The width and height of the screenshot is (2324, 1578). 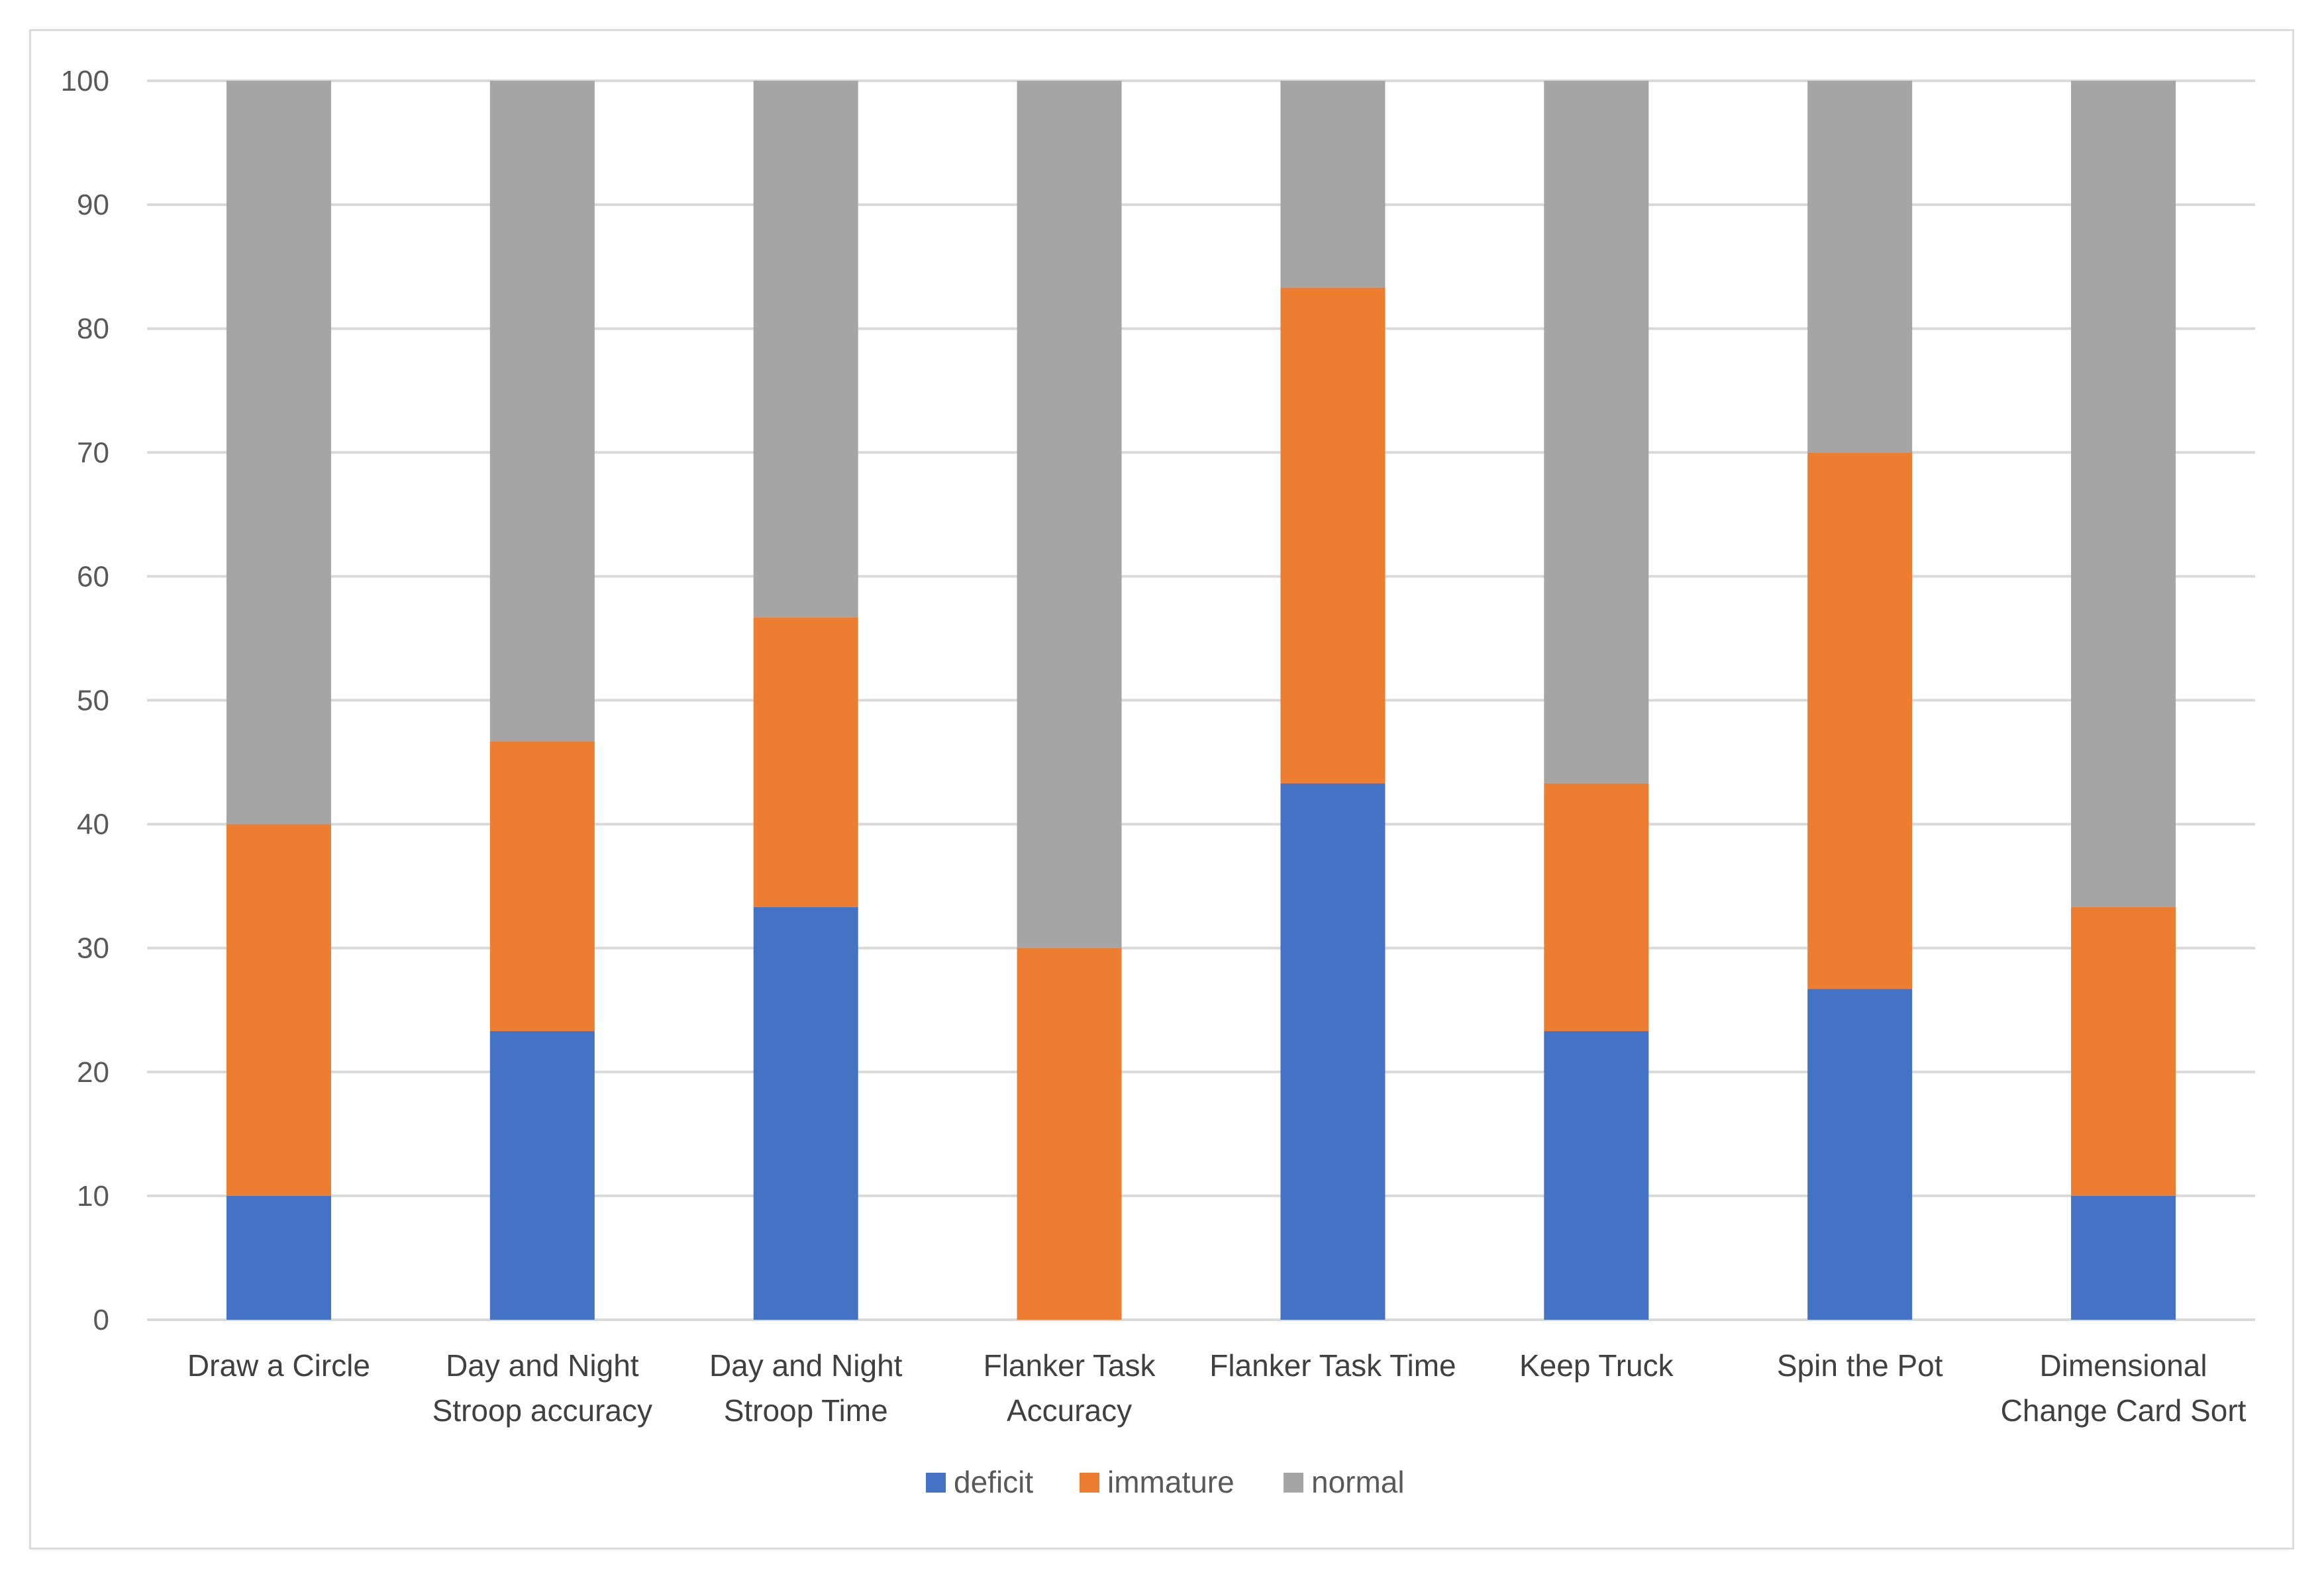 I want to click on y-tick-label-100: 100, so click(x=85, y=81).